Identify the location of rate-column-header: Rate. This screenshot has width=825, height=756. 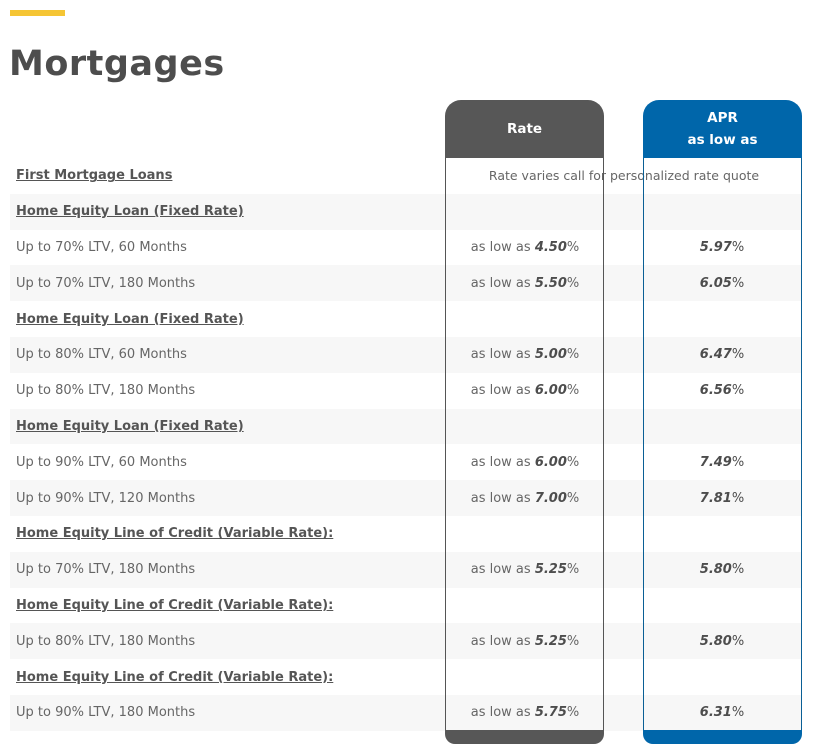
(524, 129).